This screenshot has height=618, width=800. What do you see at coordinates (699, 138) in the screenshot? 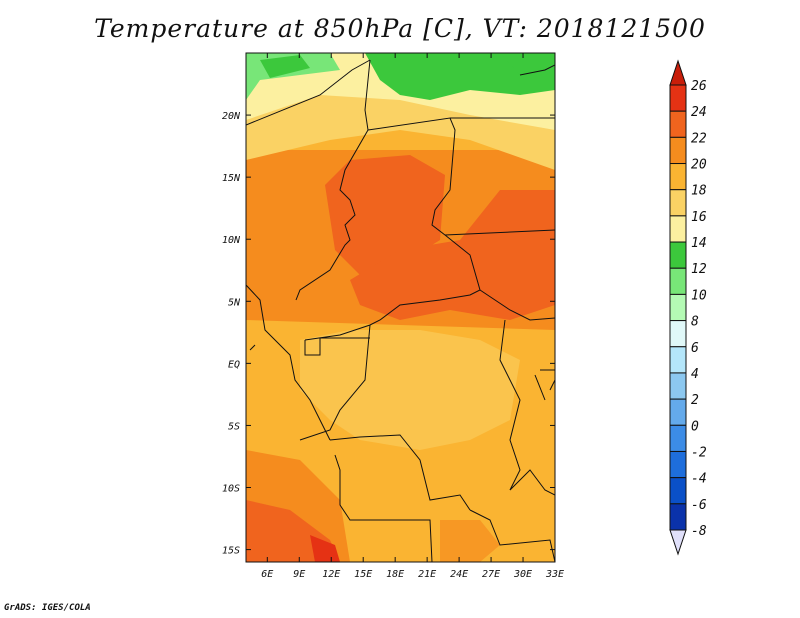
I see `colorbar-label: 22` at bounding box center [699, 138].